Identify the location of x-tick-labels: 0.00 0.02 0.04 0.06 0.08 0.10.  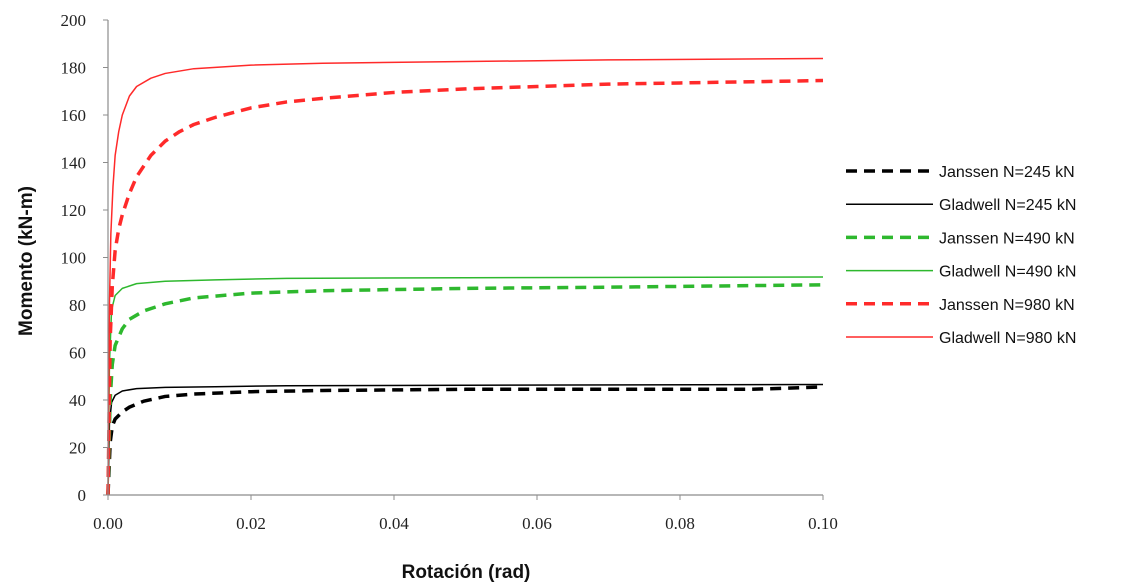
(465, 523).